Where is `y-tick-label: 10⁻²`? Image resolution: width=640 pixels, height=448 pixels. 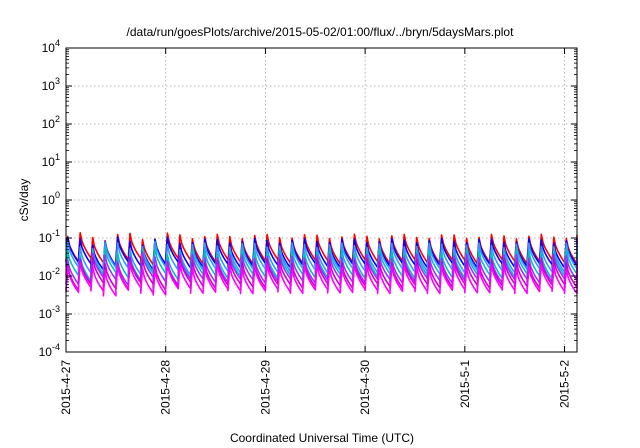 y-tick-label: 10⁻² is located at coordinates (49, 274).